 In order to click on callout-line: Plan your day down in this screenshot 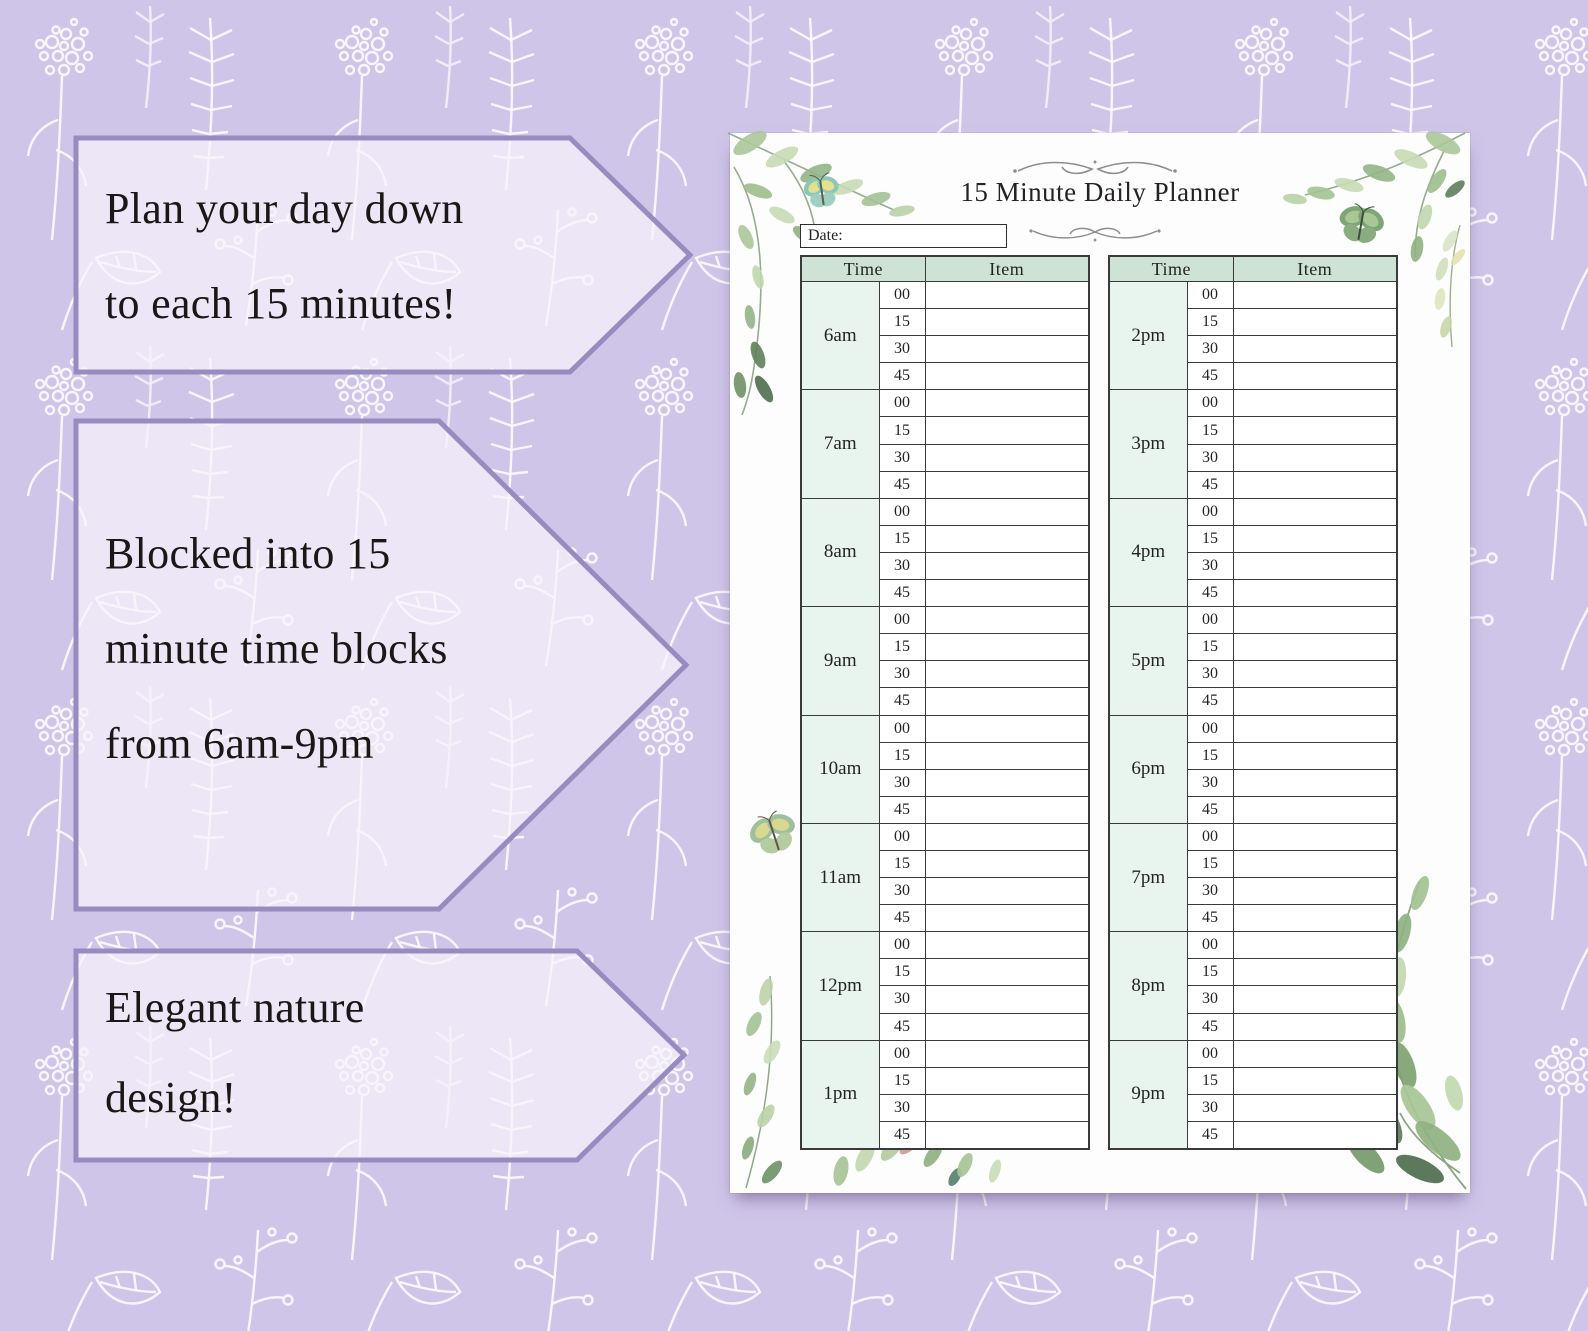, I will do `click(284, 208)`.